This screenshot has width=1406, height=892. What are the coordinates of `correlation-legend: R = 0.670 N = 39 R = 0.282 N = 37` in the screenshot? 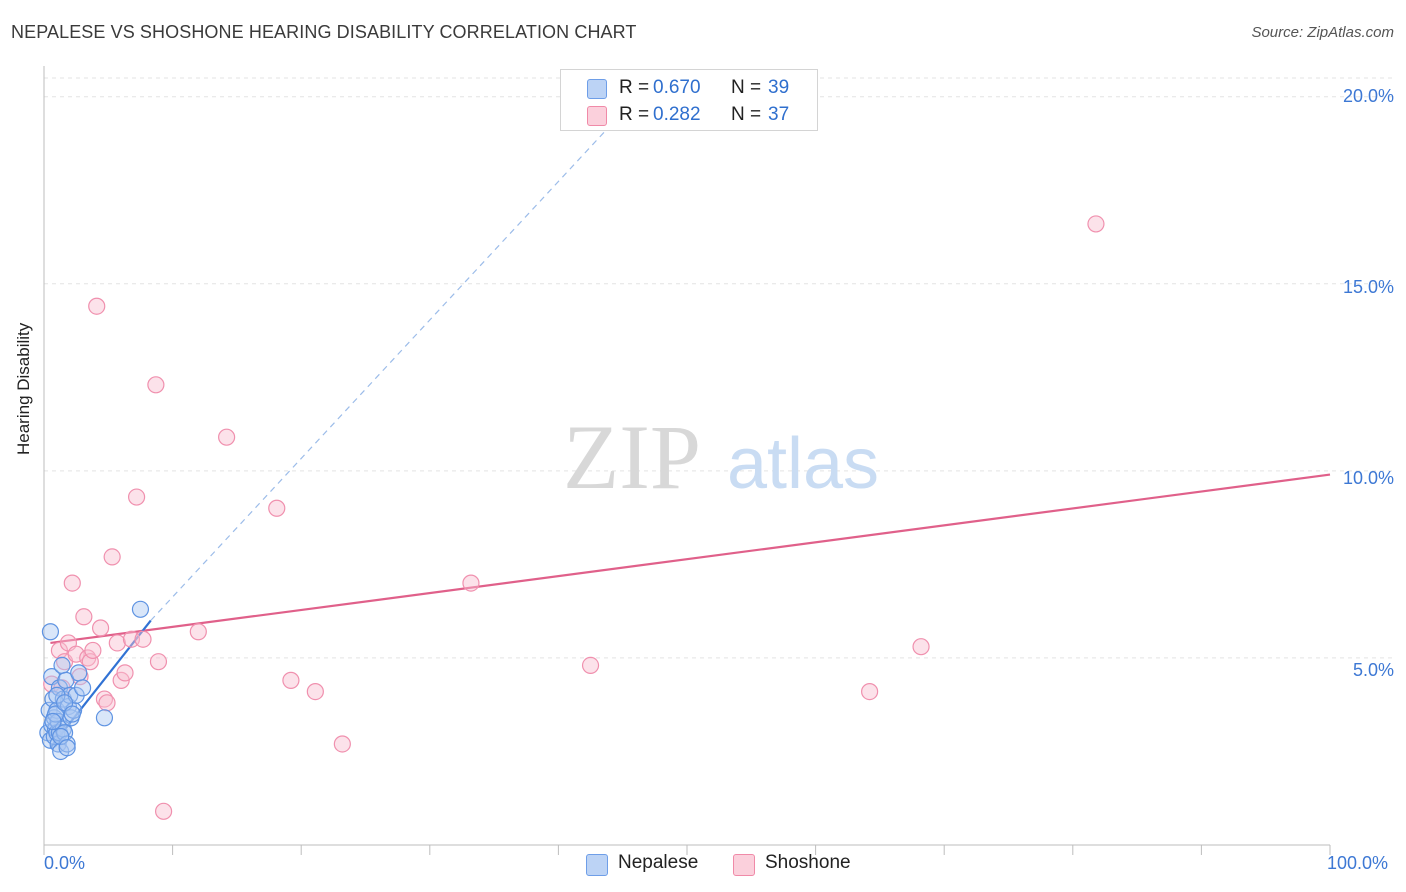 It's located at (689, 100).